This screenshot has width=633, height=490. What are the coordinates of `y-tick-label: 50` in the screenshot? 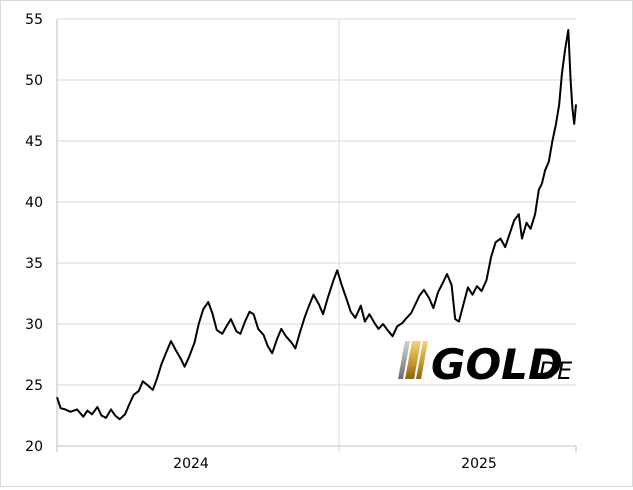 It's located at (34, 81).